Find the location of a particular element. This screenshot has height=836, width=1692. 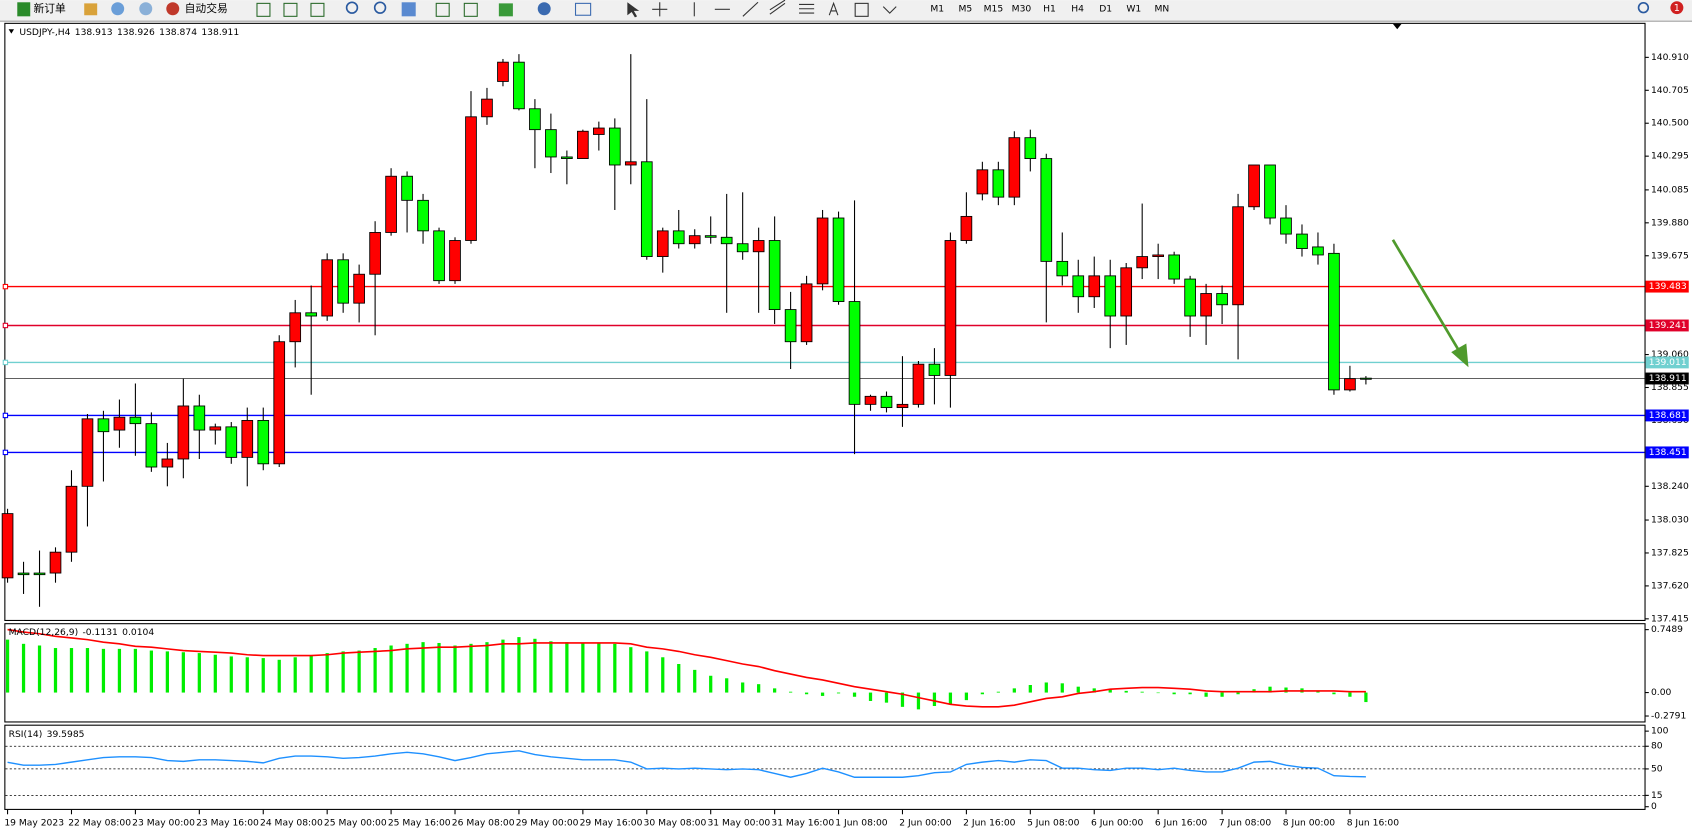

notification-count: 1 is located at coordinates (1677, 8).